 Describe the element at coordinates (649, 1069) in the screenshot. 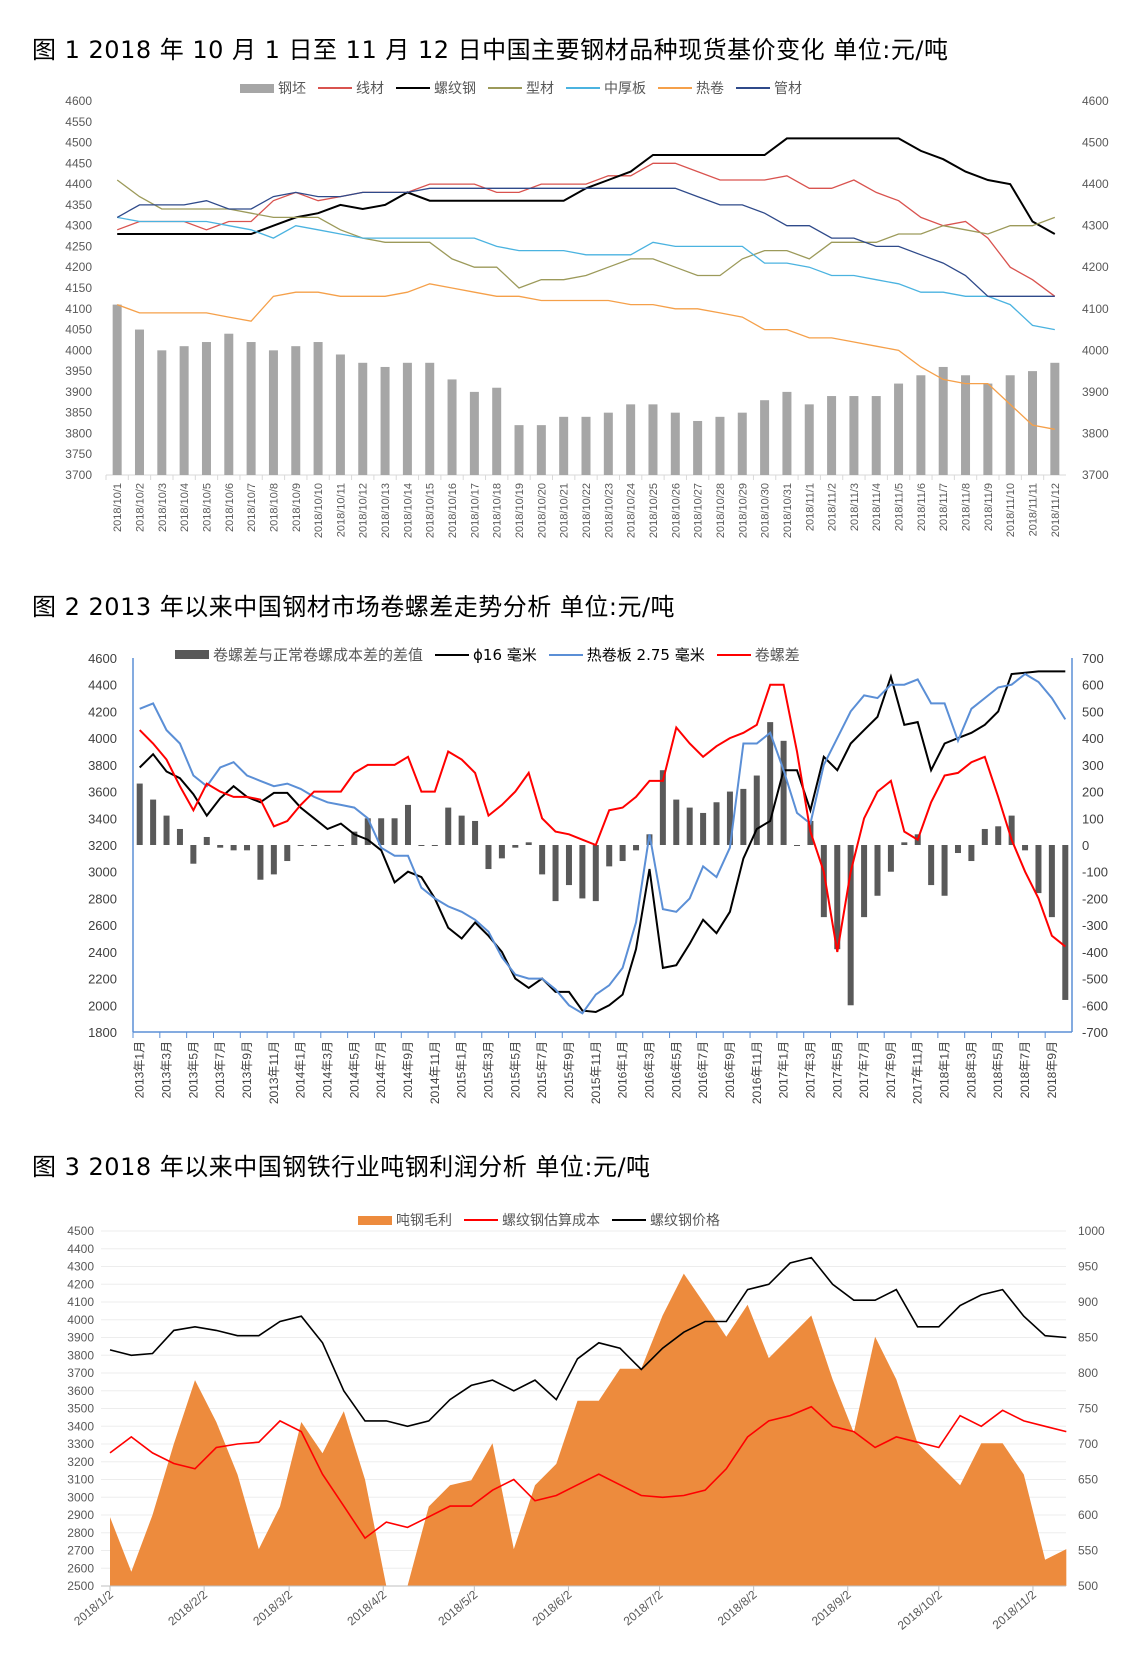

I see `x-tick-label: 2016年3月` at that location.